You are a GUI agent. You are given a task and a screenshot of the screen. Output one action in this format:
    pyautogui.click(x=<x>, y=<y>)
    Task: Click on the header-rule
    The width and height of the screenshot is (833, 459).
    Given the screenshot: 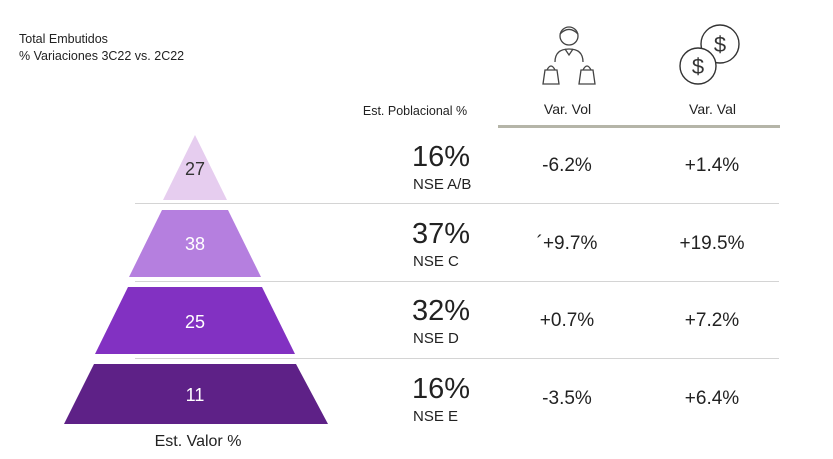 What is the action you would take?
    pyautogui.click(x=639, y=126)
    